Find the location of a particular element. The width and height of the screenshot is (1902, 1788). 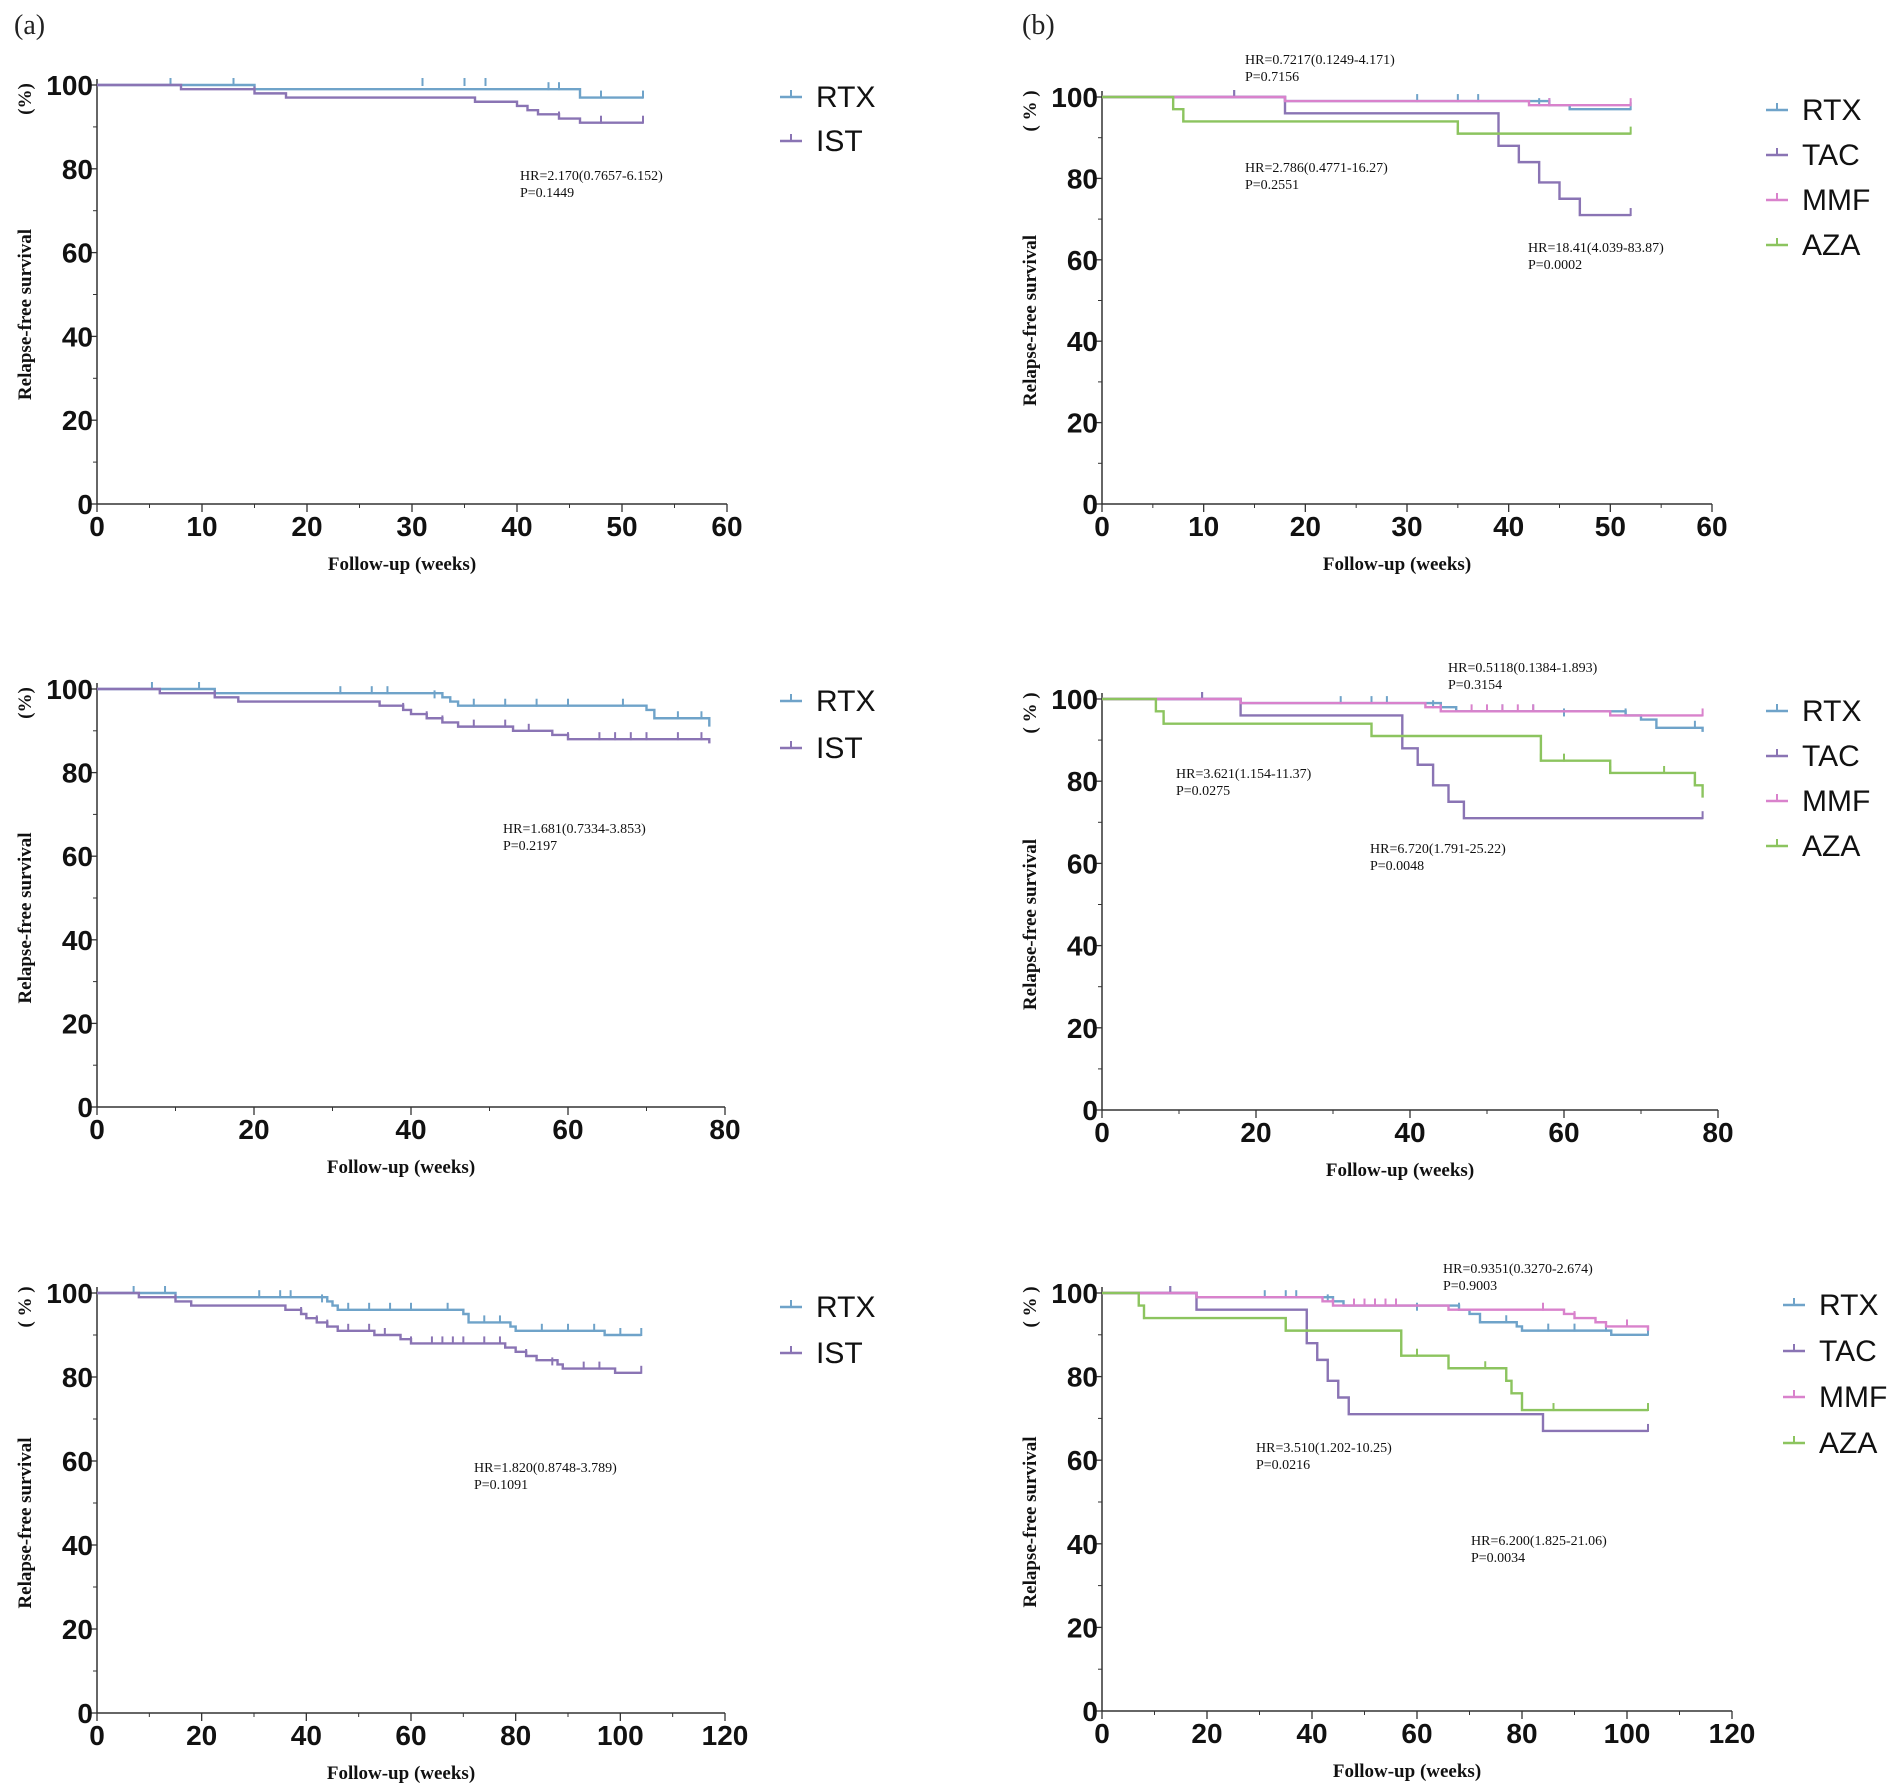

series-line-mmf is located at coordinates (1376, 1311).